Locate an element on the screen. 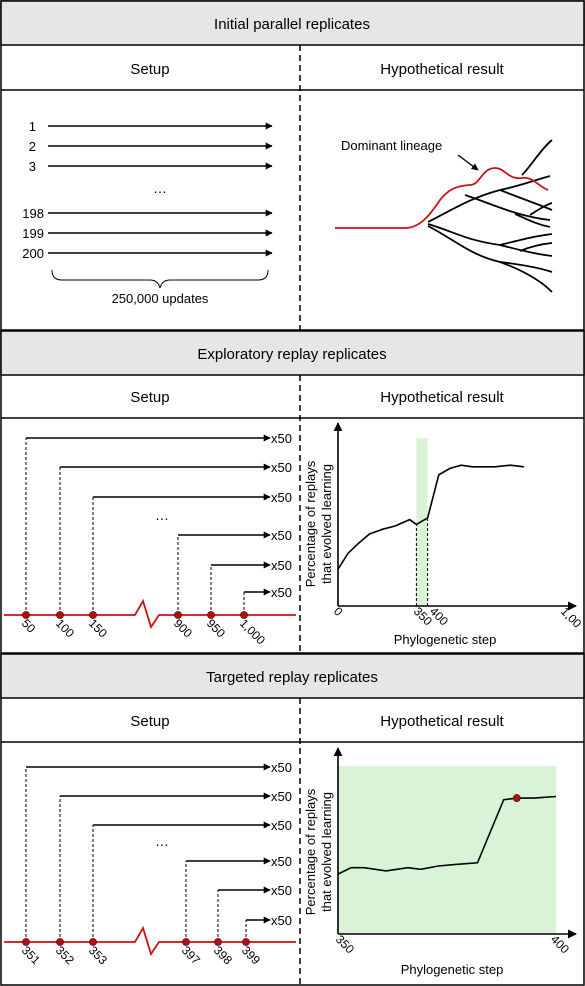  step-label: 50 is located at coordinates (29, 626).